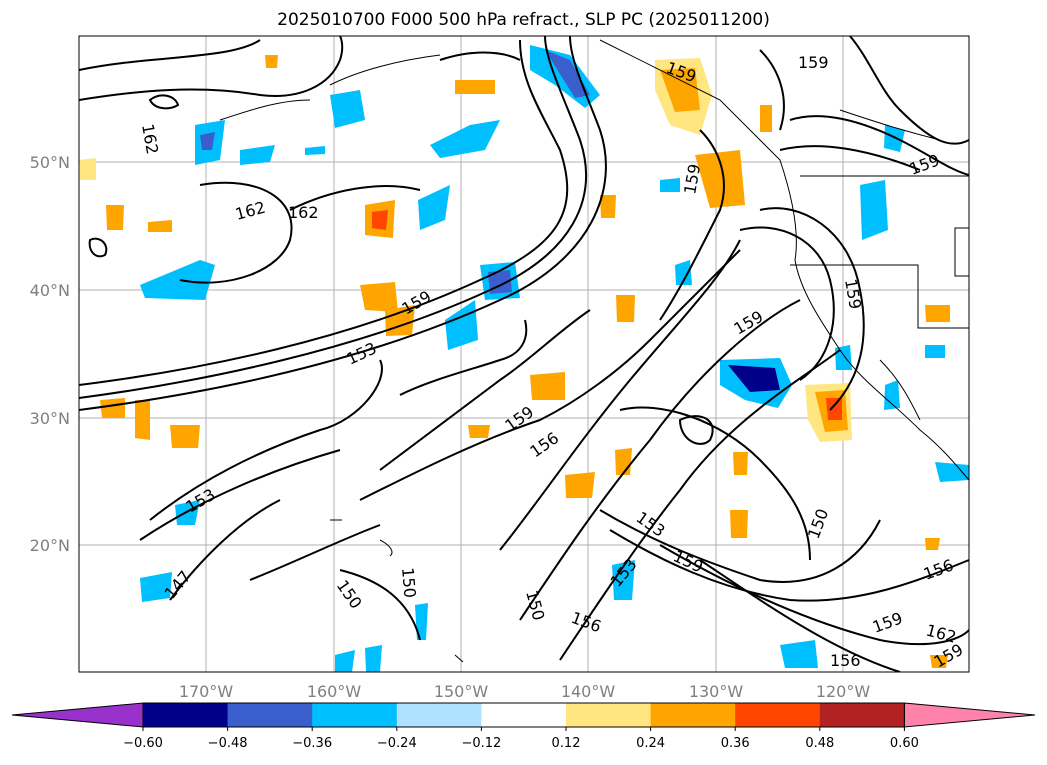  I want to click on lon-label: 160°W, so click(334, 691).